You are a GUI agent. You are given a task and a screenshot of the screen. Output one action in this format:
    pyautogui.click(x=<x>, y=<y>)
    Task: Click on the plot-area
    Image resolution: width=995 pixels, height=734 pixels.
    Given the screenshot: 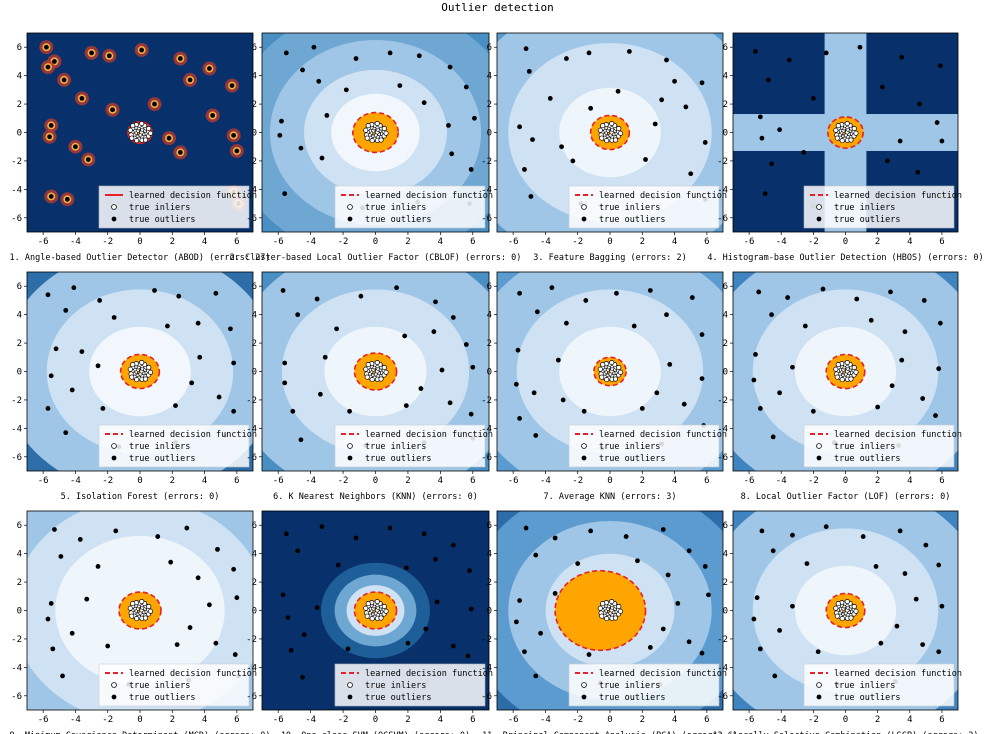 What is the action you would take?
    pyautogui.click(x=845, y=371)
    